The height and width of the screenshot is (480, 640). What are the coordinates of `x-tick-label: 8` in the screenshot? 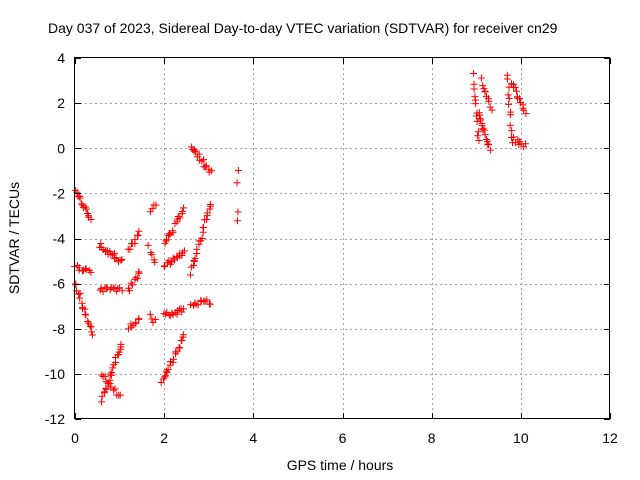 It's located at (432, 438).